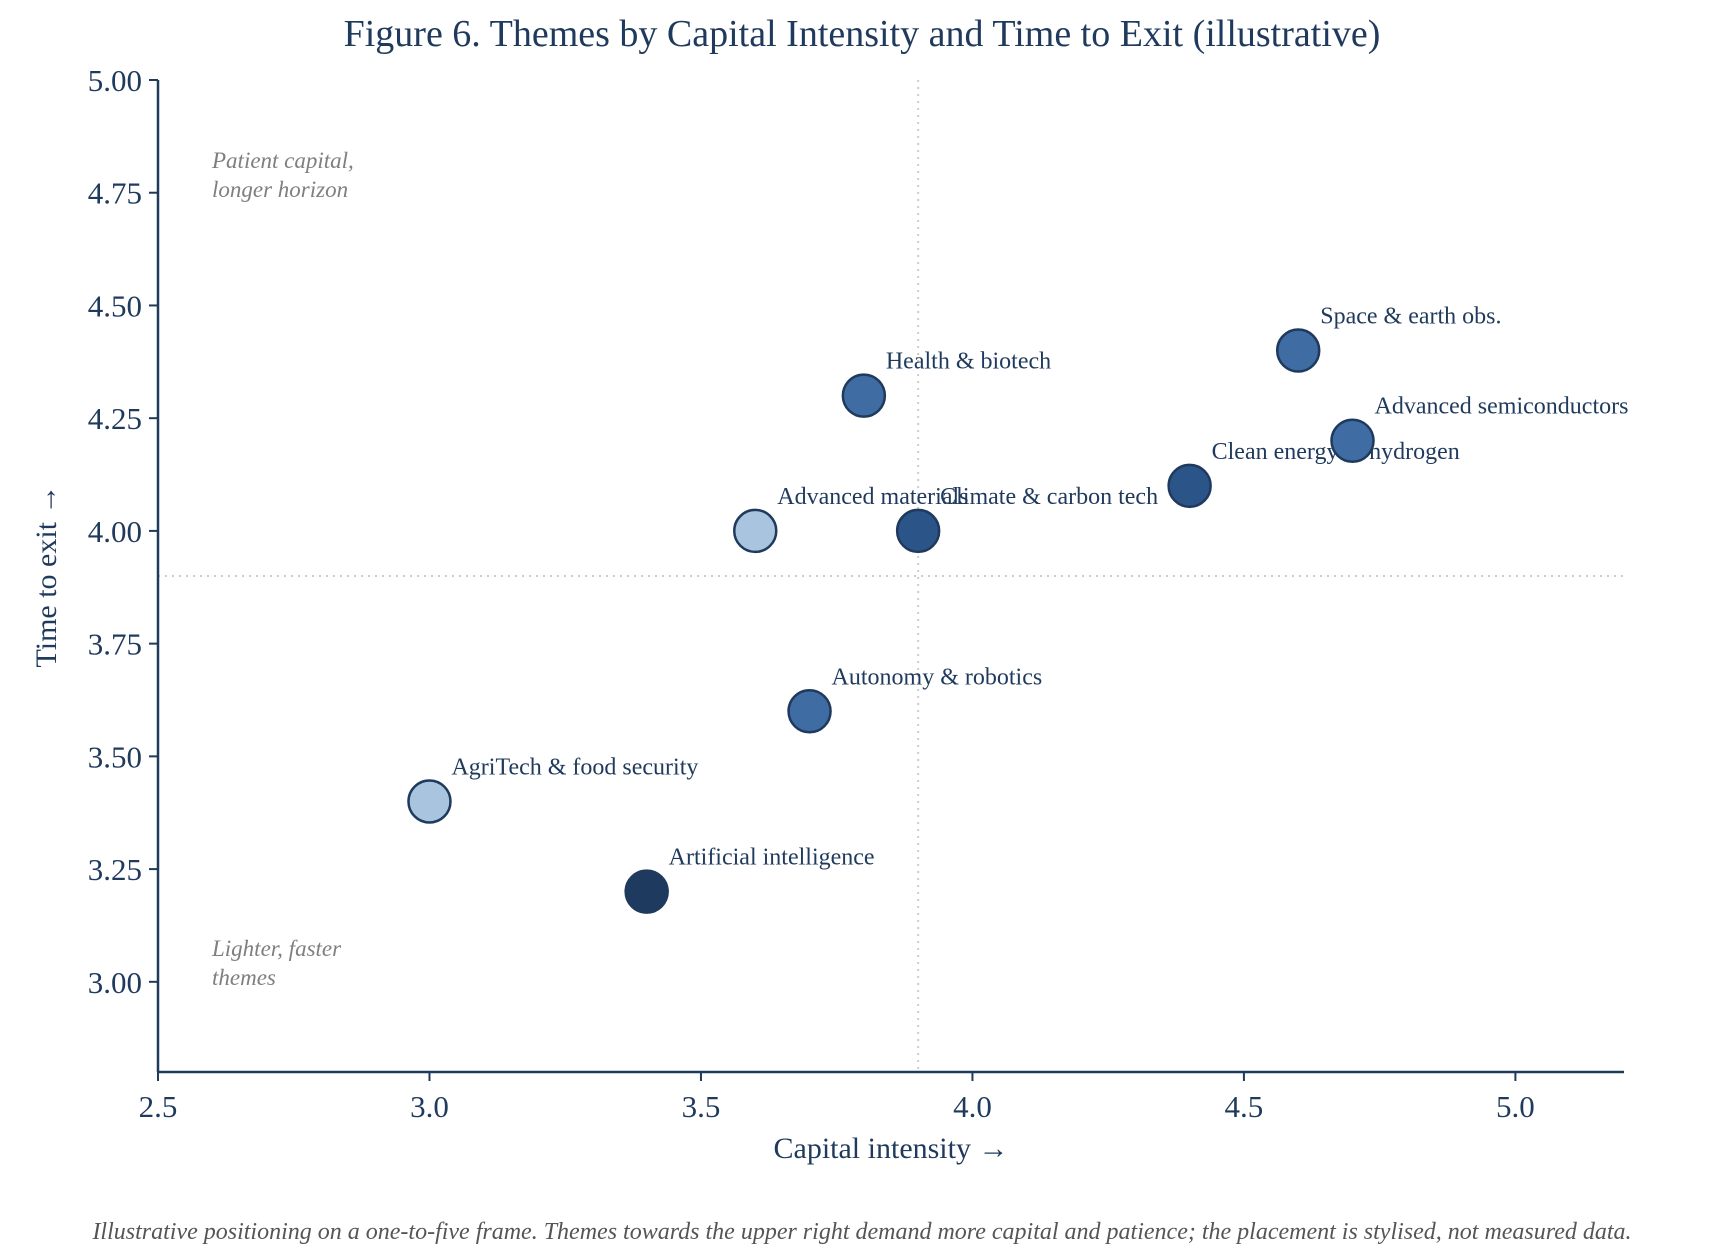 The width and height of the screenshot is (1724, 1258). What do you see at coordinates (851, 519) in the screenshot?
I see `data-point: Advanced materials` at bounding box center [851, 519].